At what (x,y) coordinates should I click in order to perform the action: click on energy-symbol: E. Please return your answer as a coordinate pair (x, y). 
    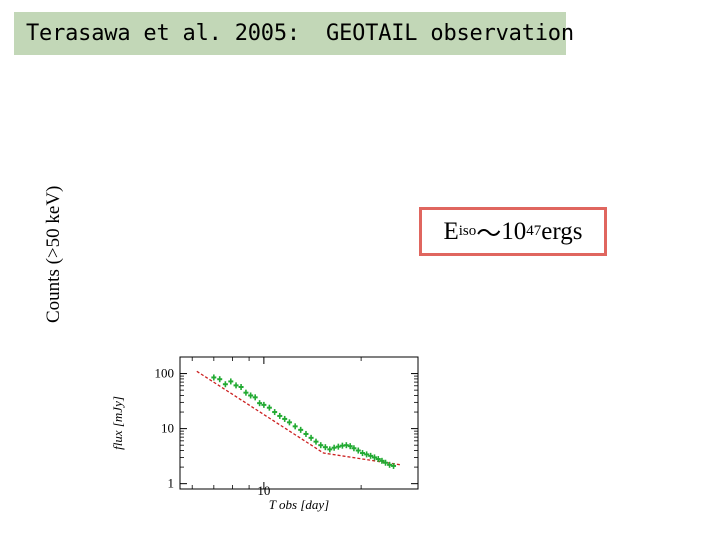
    Looking at the image, I should click on (451, 231).